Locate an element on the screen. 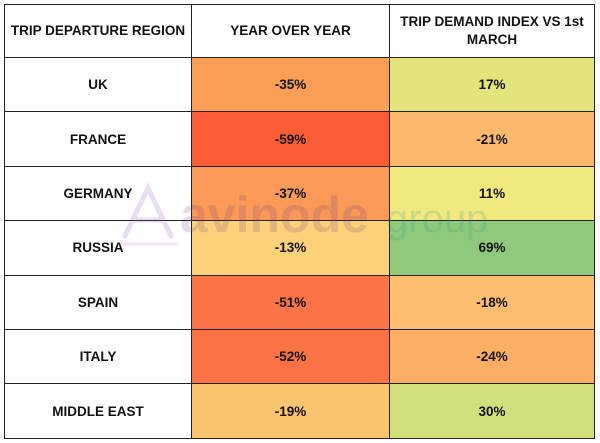 This screenshot has width=600, height=443. region-cell: SPAIN is located at coordinates (98, 302).